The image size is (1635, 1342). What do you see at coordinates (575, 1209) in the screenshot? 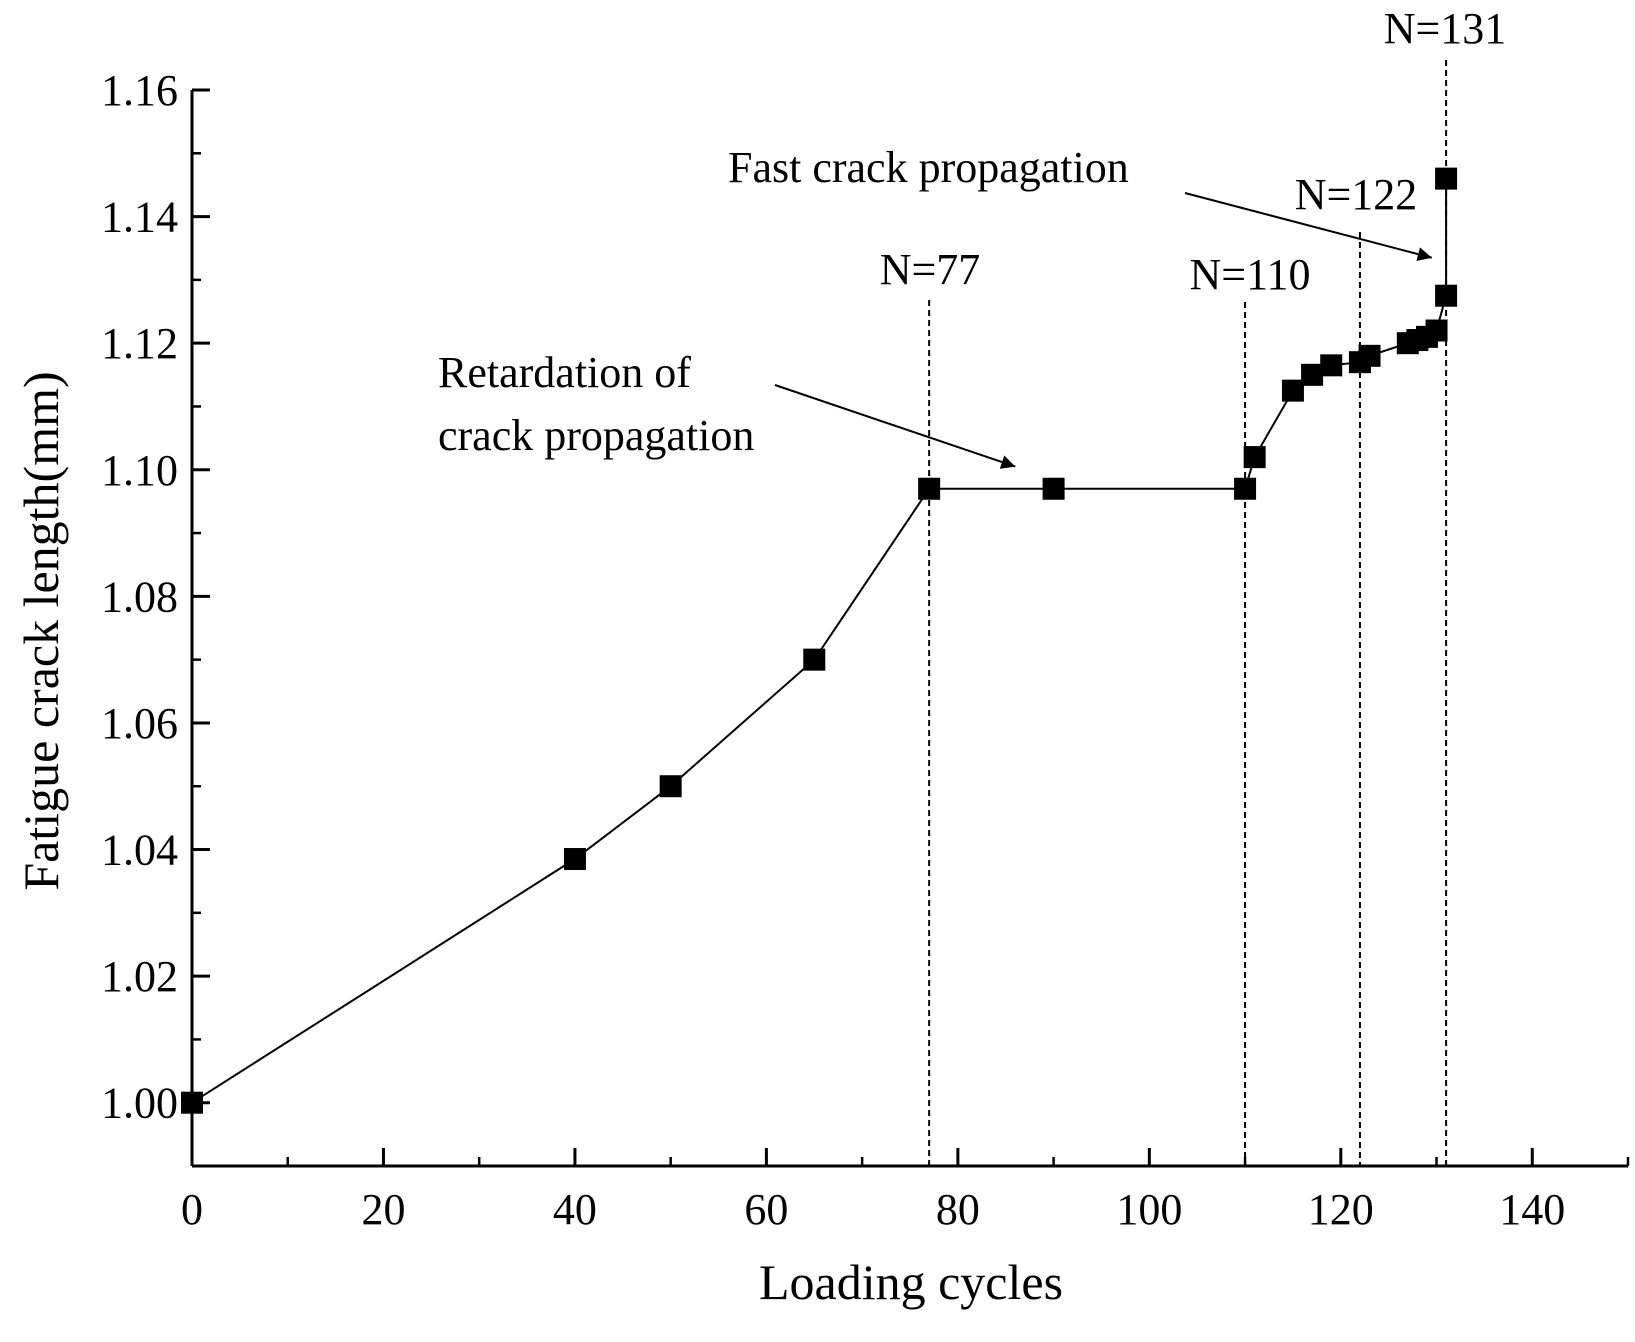
I see `x-tick-label: 40` at bounding box center [575, 1209].